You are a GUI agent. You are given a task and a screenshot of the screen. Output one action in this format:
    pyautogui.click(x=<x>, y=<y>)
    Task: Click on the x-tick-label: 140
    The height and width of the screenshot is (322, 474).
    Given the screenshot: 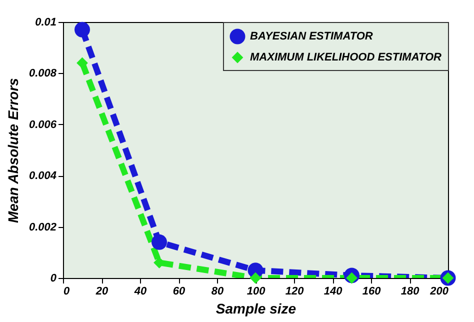 What is the action you would take?
    pyautogui.click(x=334, y=292)
    